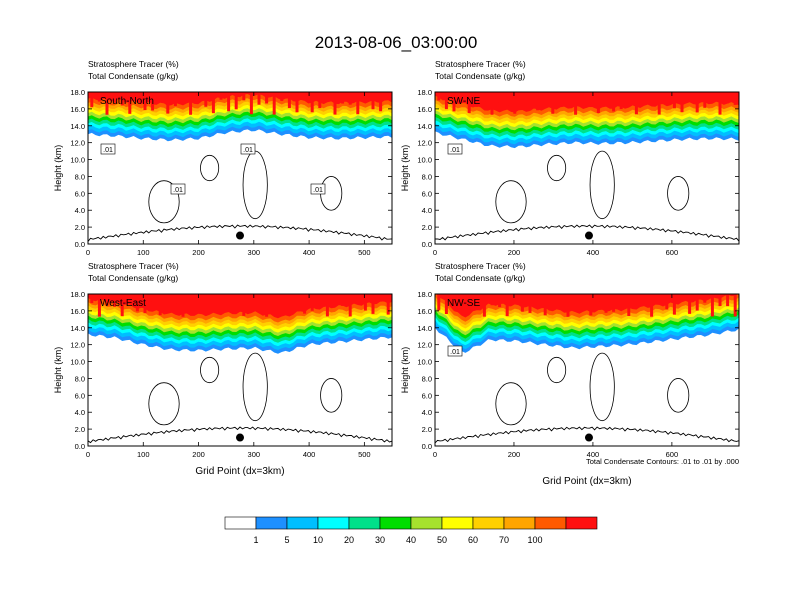  What do you see at coordinates (380, 540) in the screenshot?
I see `colorbar-label: 30` at bounding box center [380, 540].